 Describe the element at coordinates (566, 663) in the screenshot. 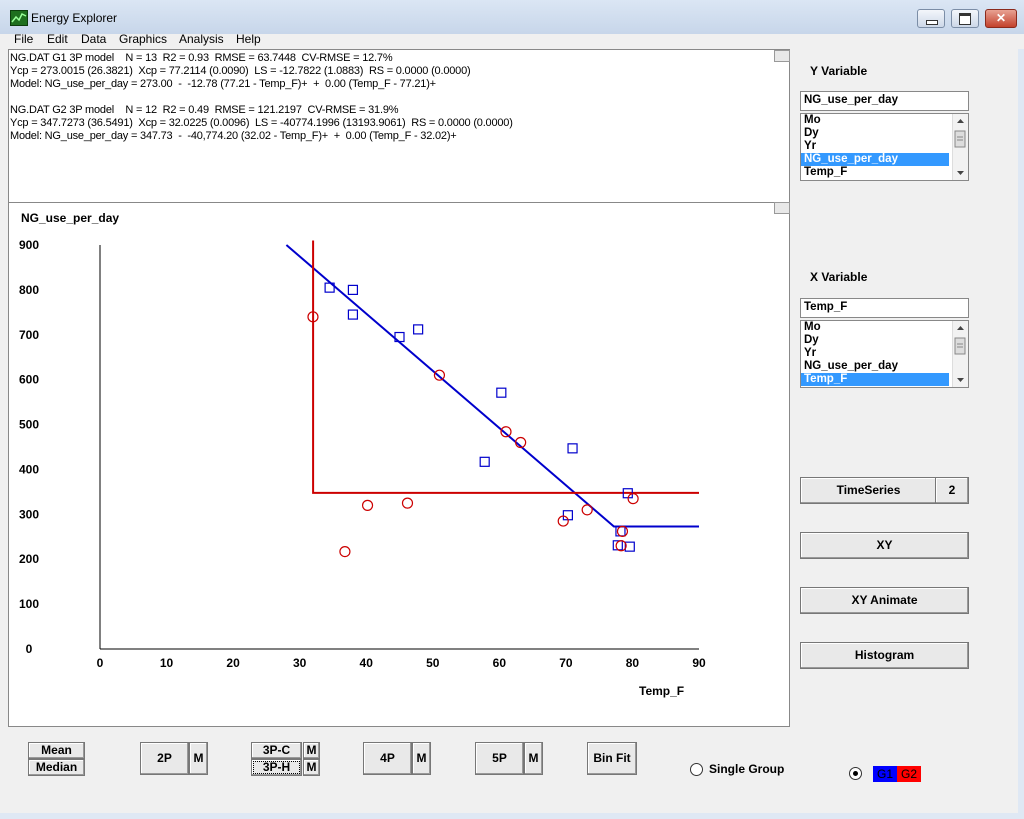

I see `x-tick-label: 70` at that location.